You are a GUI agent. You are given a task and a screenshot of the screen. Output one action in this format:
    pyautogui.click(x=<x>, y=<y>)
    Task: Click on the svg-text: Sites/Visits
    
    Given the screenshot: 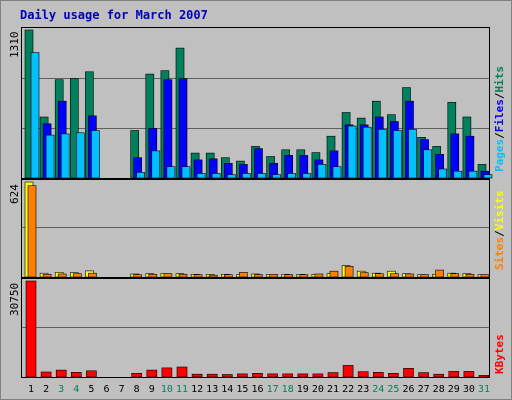 What is the action you would take?
    pyautogui.click(x=499, y=231)
    